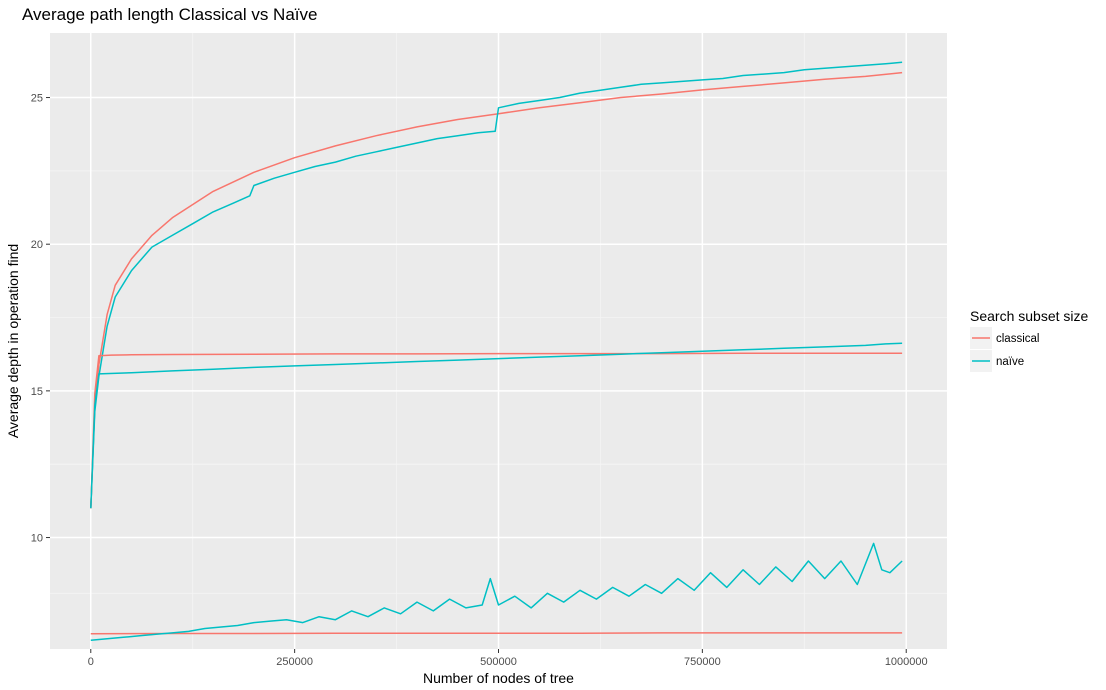 Image resolution: width=1106 pixels, height=690 pixels. I want to click on y-tick-label: 10, so click(37, 539).